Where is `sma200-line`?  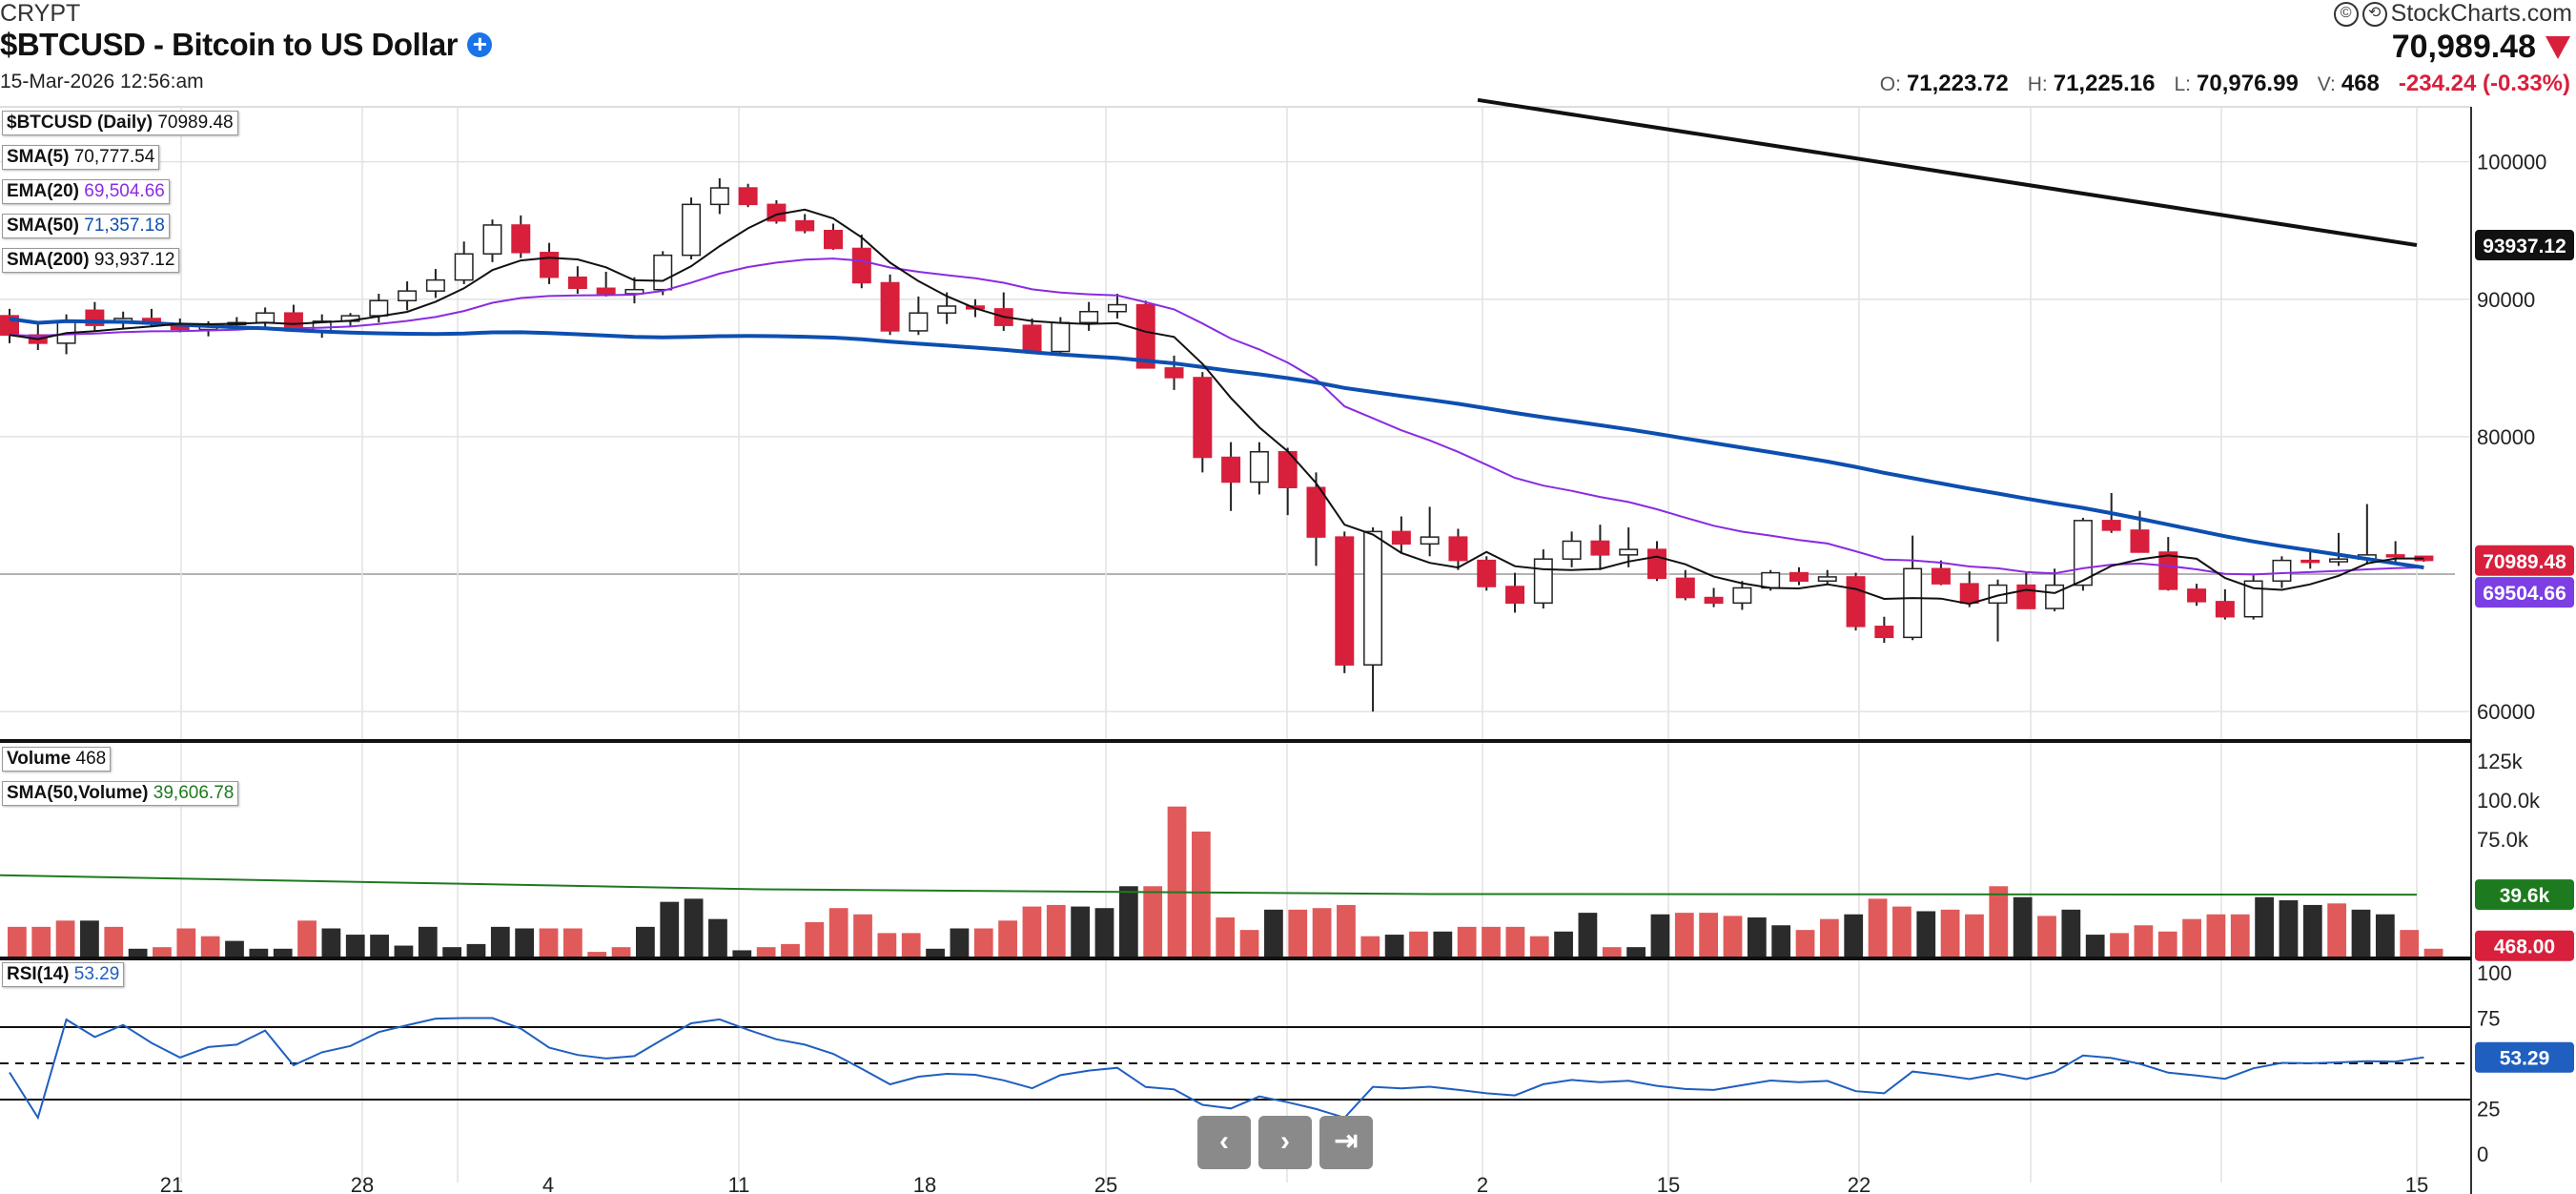 sma200-line is located at coordinates (1947, 172).